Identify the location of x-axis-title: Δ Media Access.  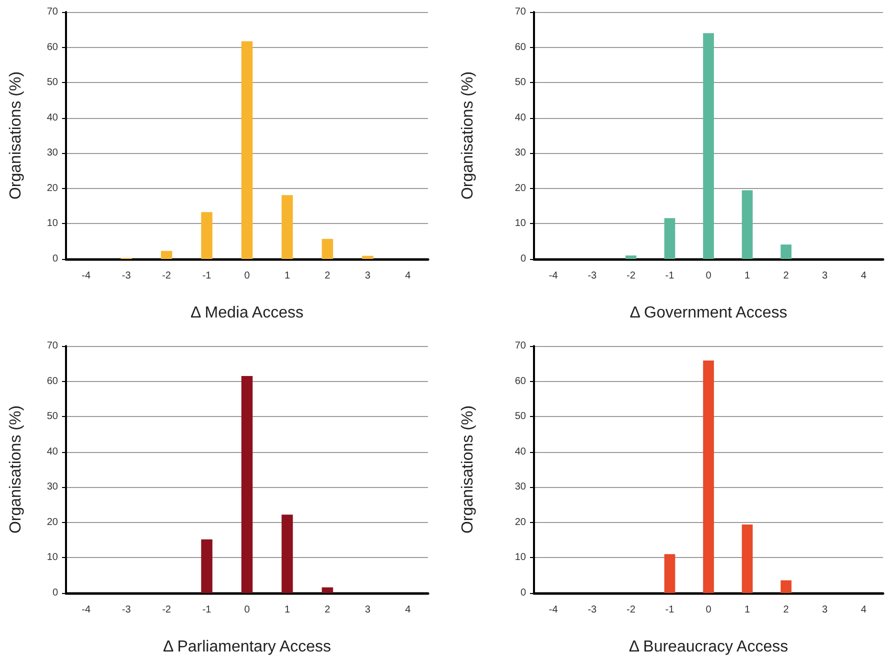
(247, 313).